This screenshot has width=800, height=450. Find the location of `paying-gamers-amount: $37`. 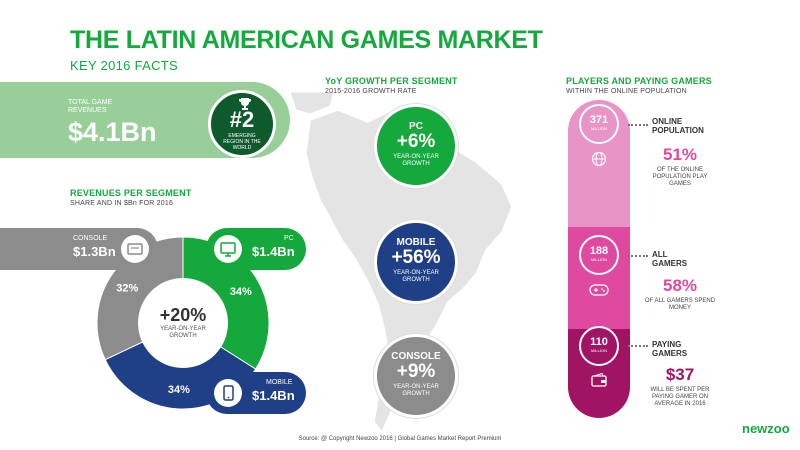

paying-gamers-amount: $37 is located at coordinates (680, 374).